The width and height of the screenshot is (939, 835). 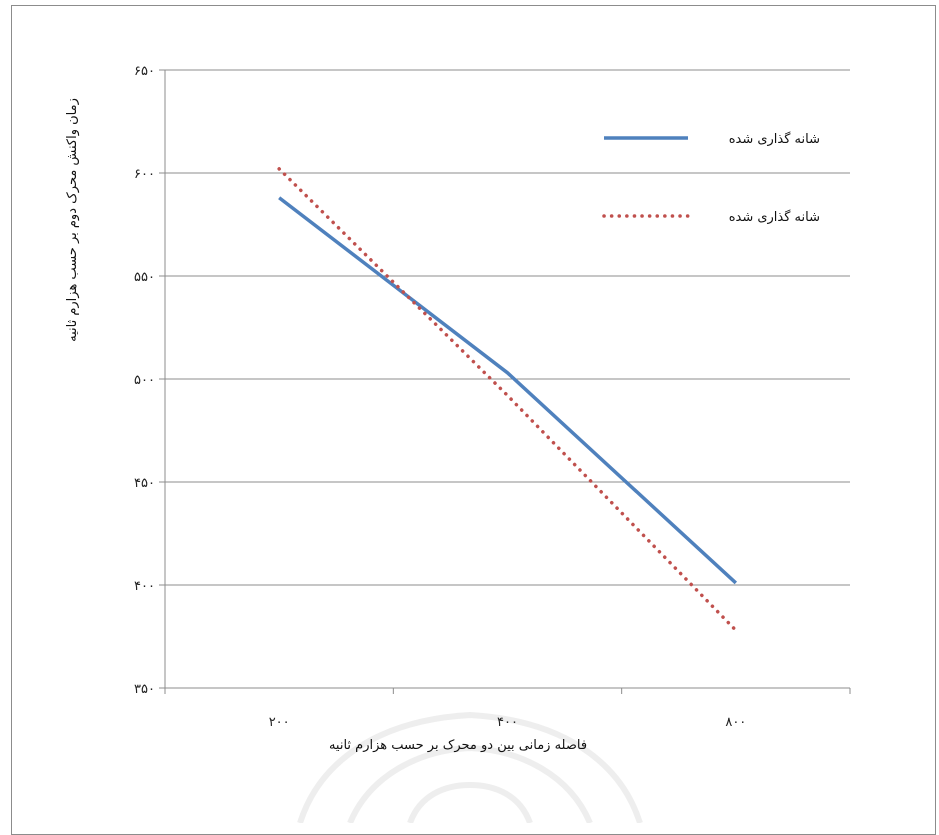 What do you see at coordinates (735, 722) in the screenshot?
I see `x-tick-label: ۸۰۰` at bounding box center [735, 722].